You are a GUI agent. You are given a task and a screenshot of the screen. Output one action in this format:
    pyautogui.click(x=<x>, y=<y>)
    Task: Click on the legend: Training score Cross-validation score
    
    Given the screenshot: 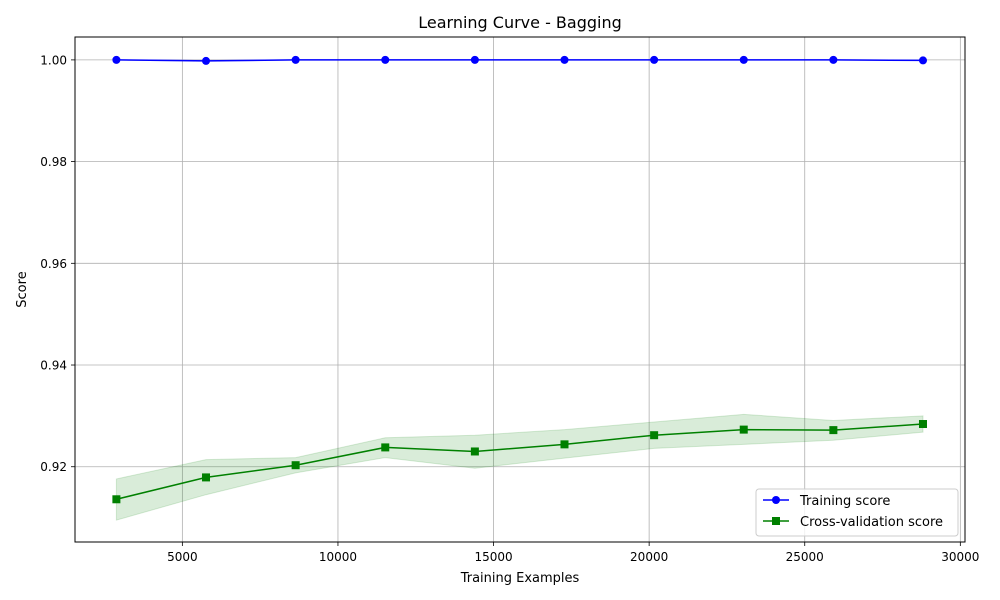 What is the action you would take?
    pyautogui.click(x=857, y=512)
    